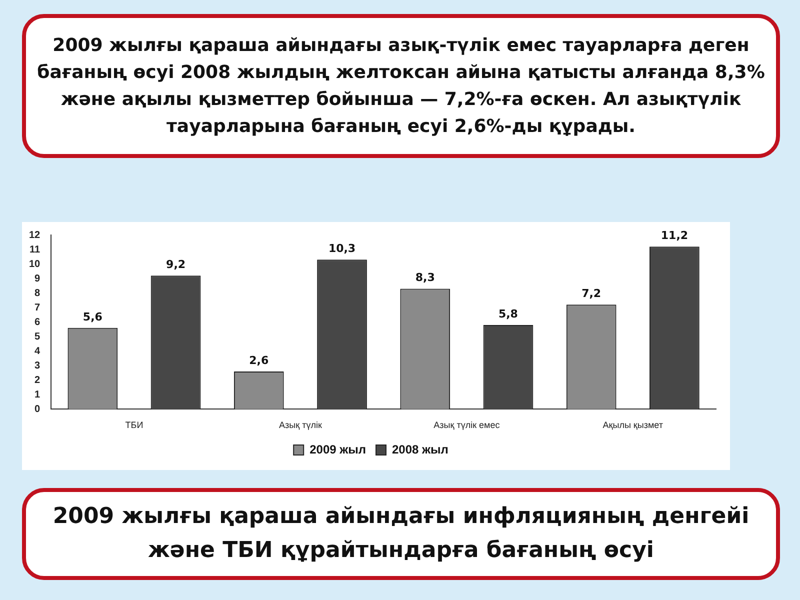 Image resolution: width=800 pixels, height=600 pixels. I want to click on data-label: 2,6, so click(259, 360).